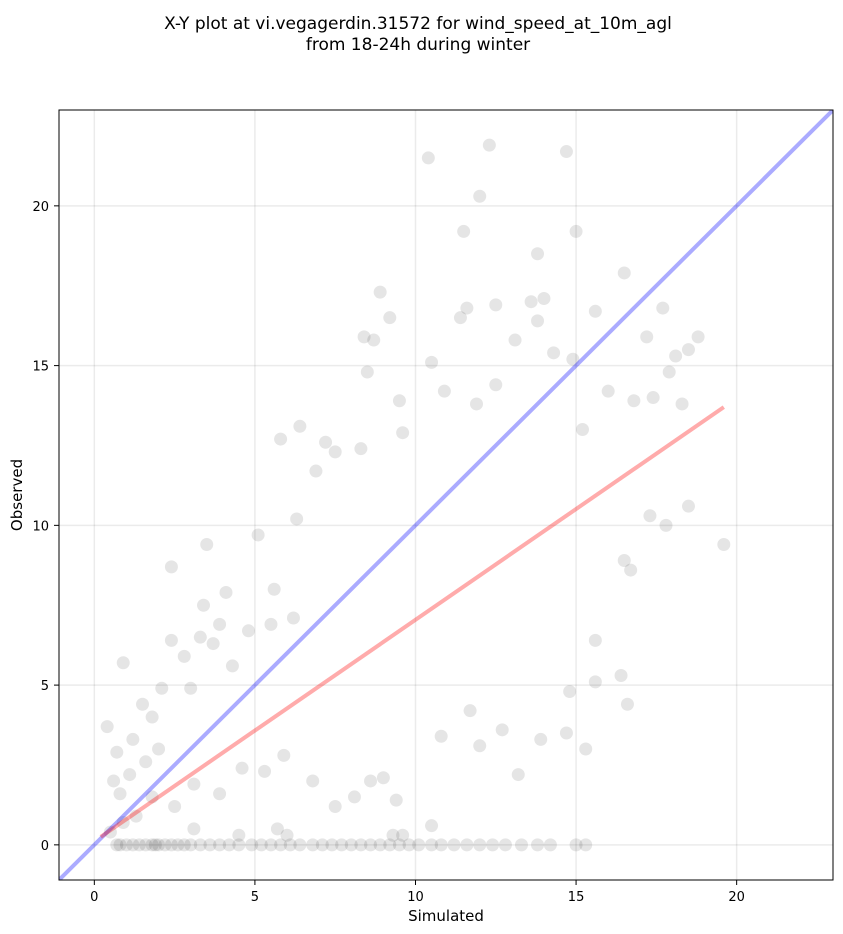 The image size is (843, 934). What do you see at coordinates (446, 916) in the screenshot?
I see `x-axis-label: Simulated` at bounding box center [446, 916].